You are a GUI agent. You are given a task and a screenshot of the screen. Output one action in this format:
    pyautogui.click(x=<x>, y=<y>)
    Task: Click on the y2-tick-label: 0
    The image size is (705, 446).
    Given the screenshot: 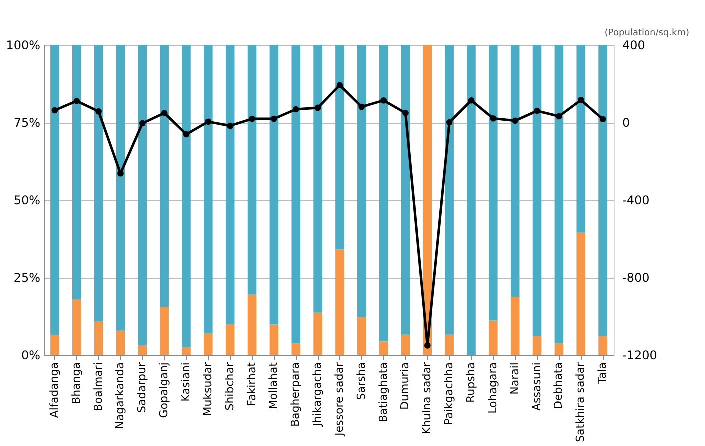 What is the action you would take?
    pyautogui.click(x=626, y=123)
    